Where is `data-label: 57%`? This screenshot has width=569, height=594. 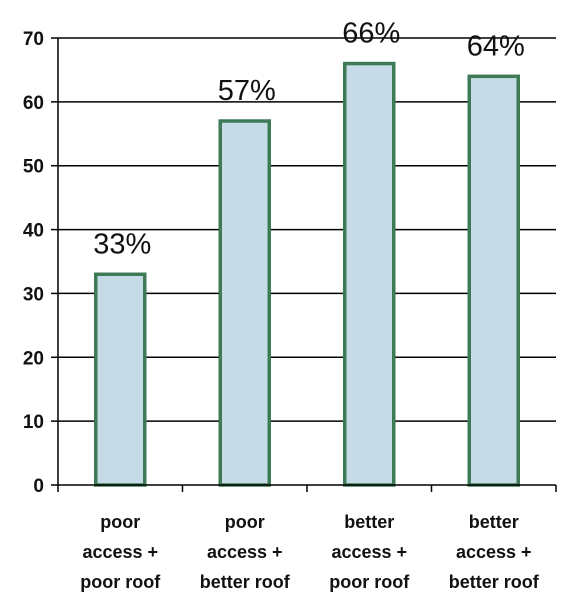 data-label: 57% is located at coordinates (247, 91).